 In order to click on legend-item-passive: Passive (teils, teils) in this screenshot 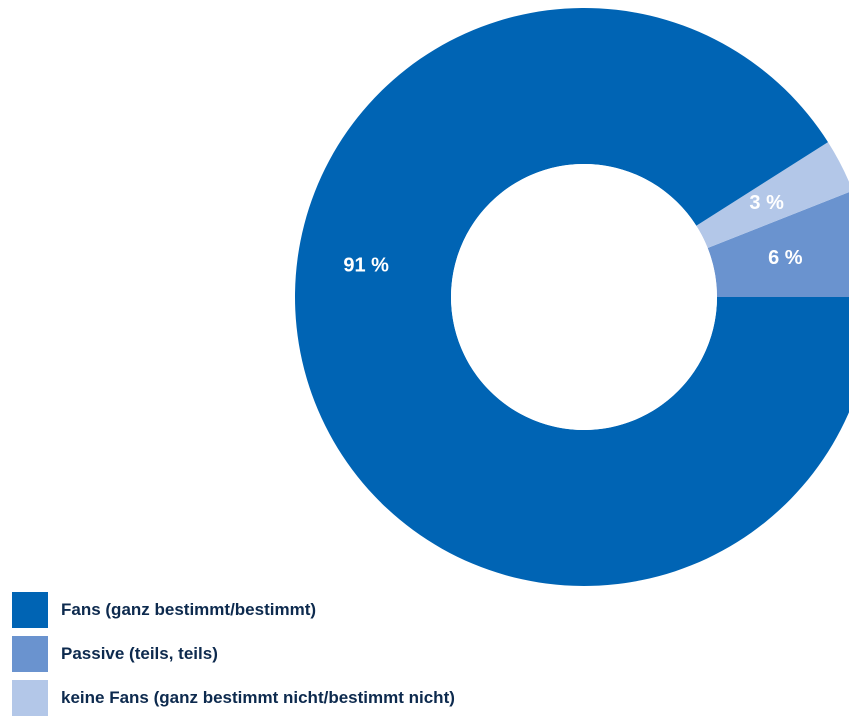, I will do `click(233, 654)`.